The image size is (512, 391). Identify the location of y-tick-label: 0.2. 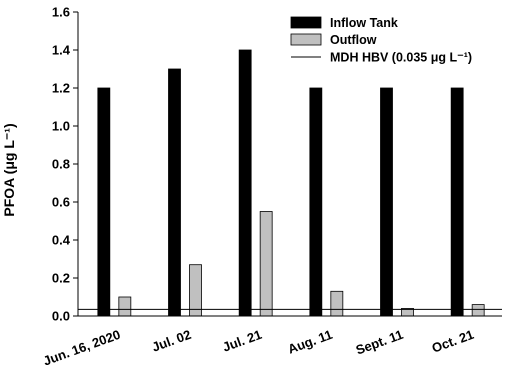
(61, 278).